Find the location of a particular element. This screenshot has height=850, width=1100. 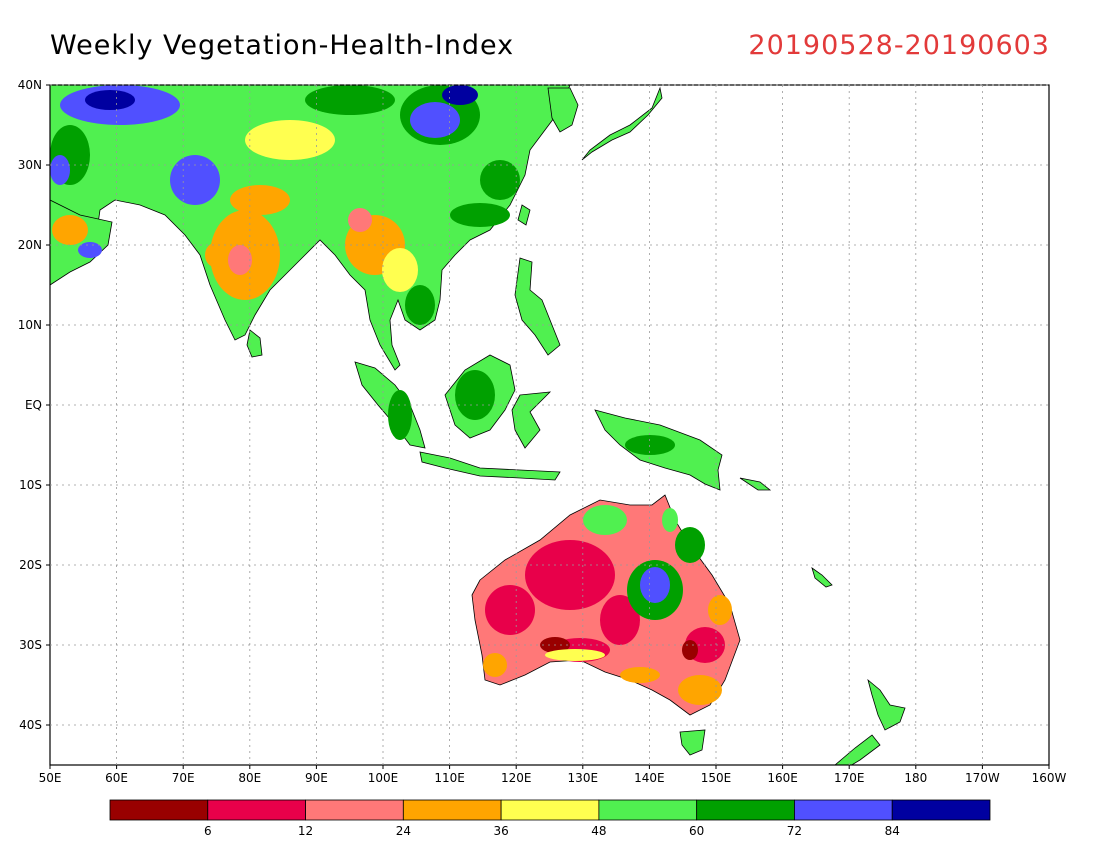

lat-tick-label: 30S is located at coordinates (30, 645).